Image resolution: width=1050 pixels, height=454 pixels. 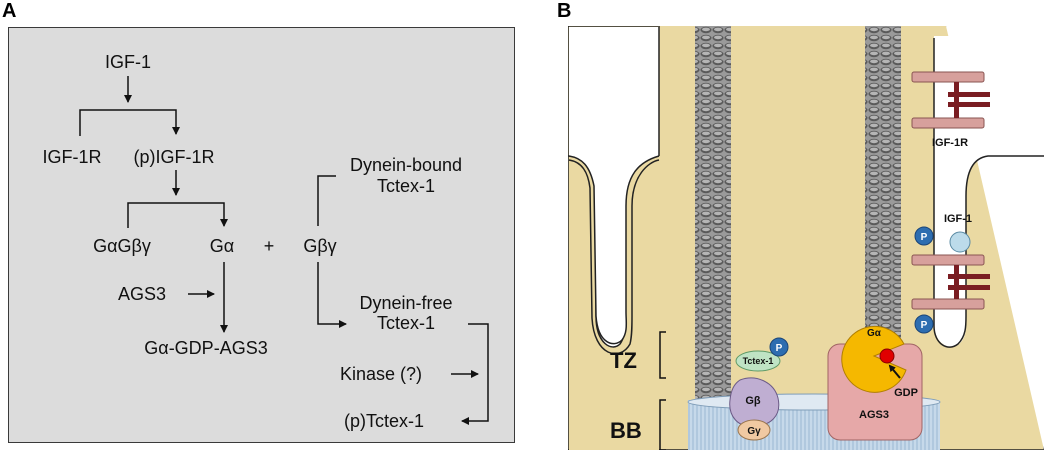 What do you see at coordinates (564, 11) in the screenshot?
I see `panel-b-letter: B` at bounding box center [564, 11].